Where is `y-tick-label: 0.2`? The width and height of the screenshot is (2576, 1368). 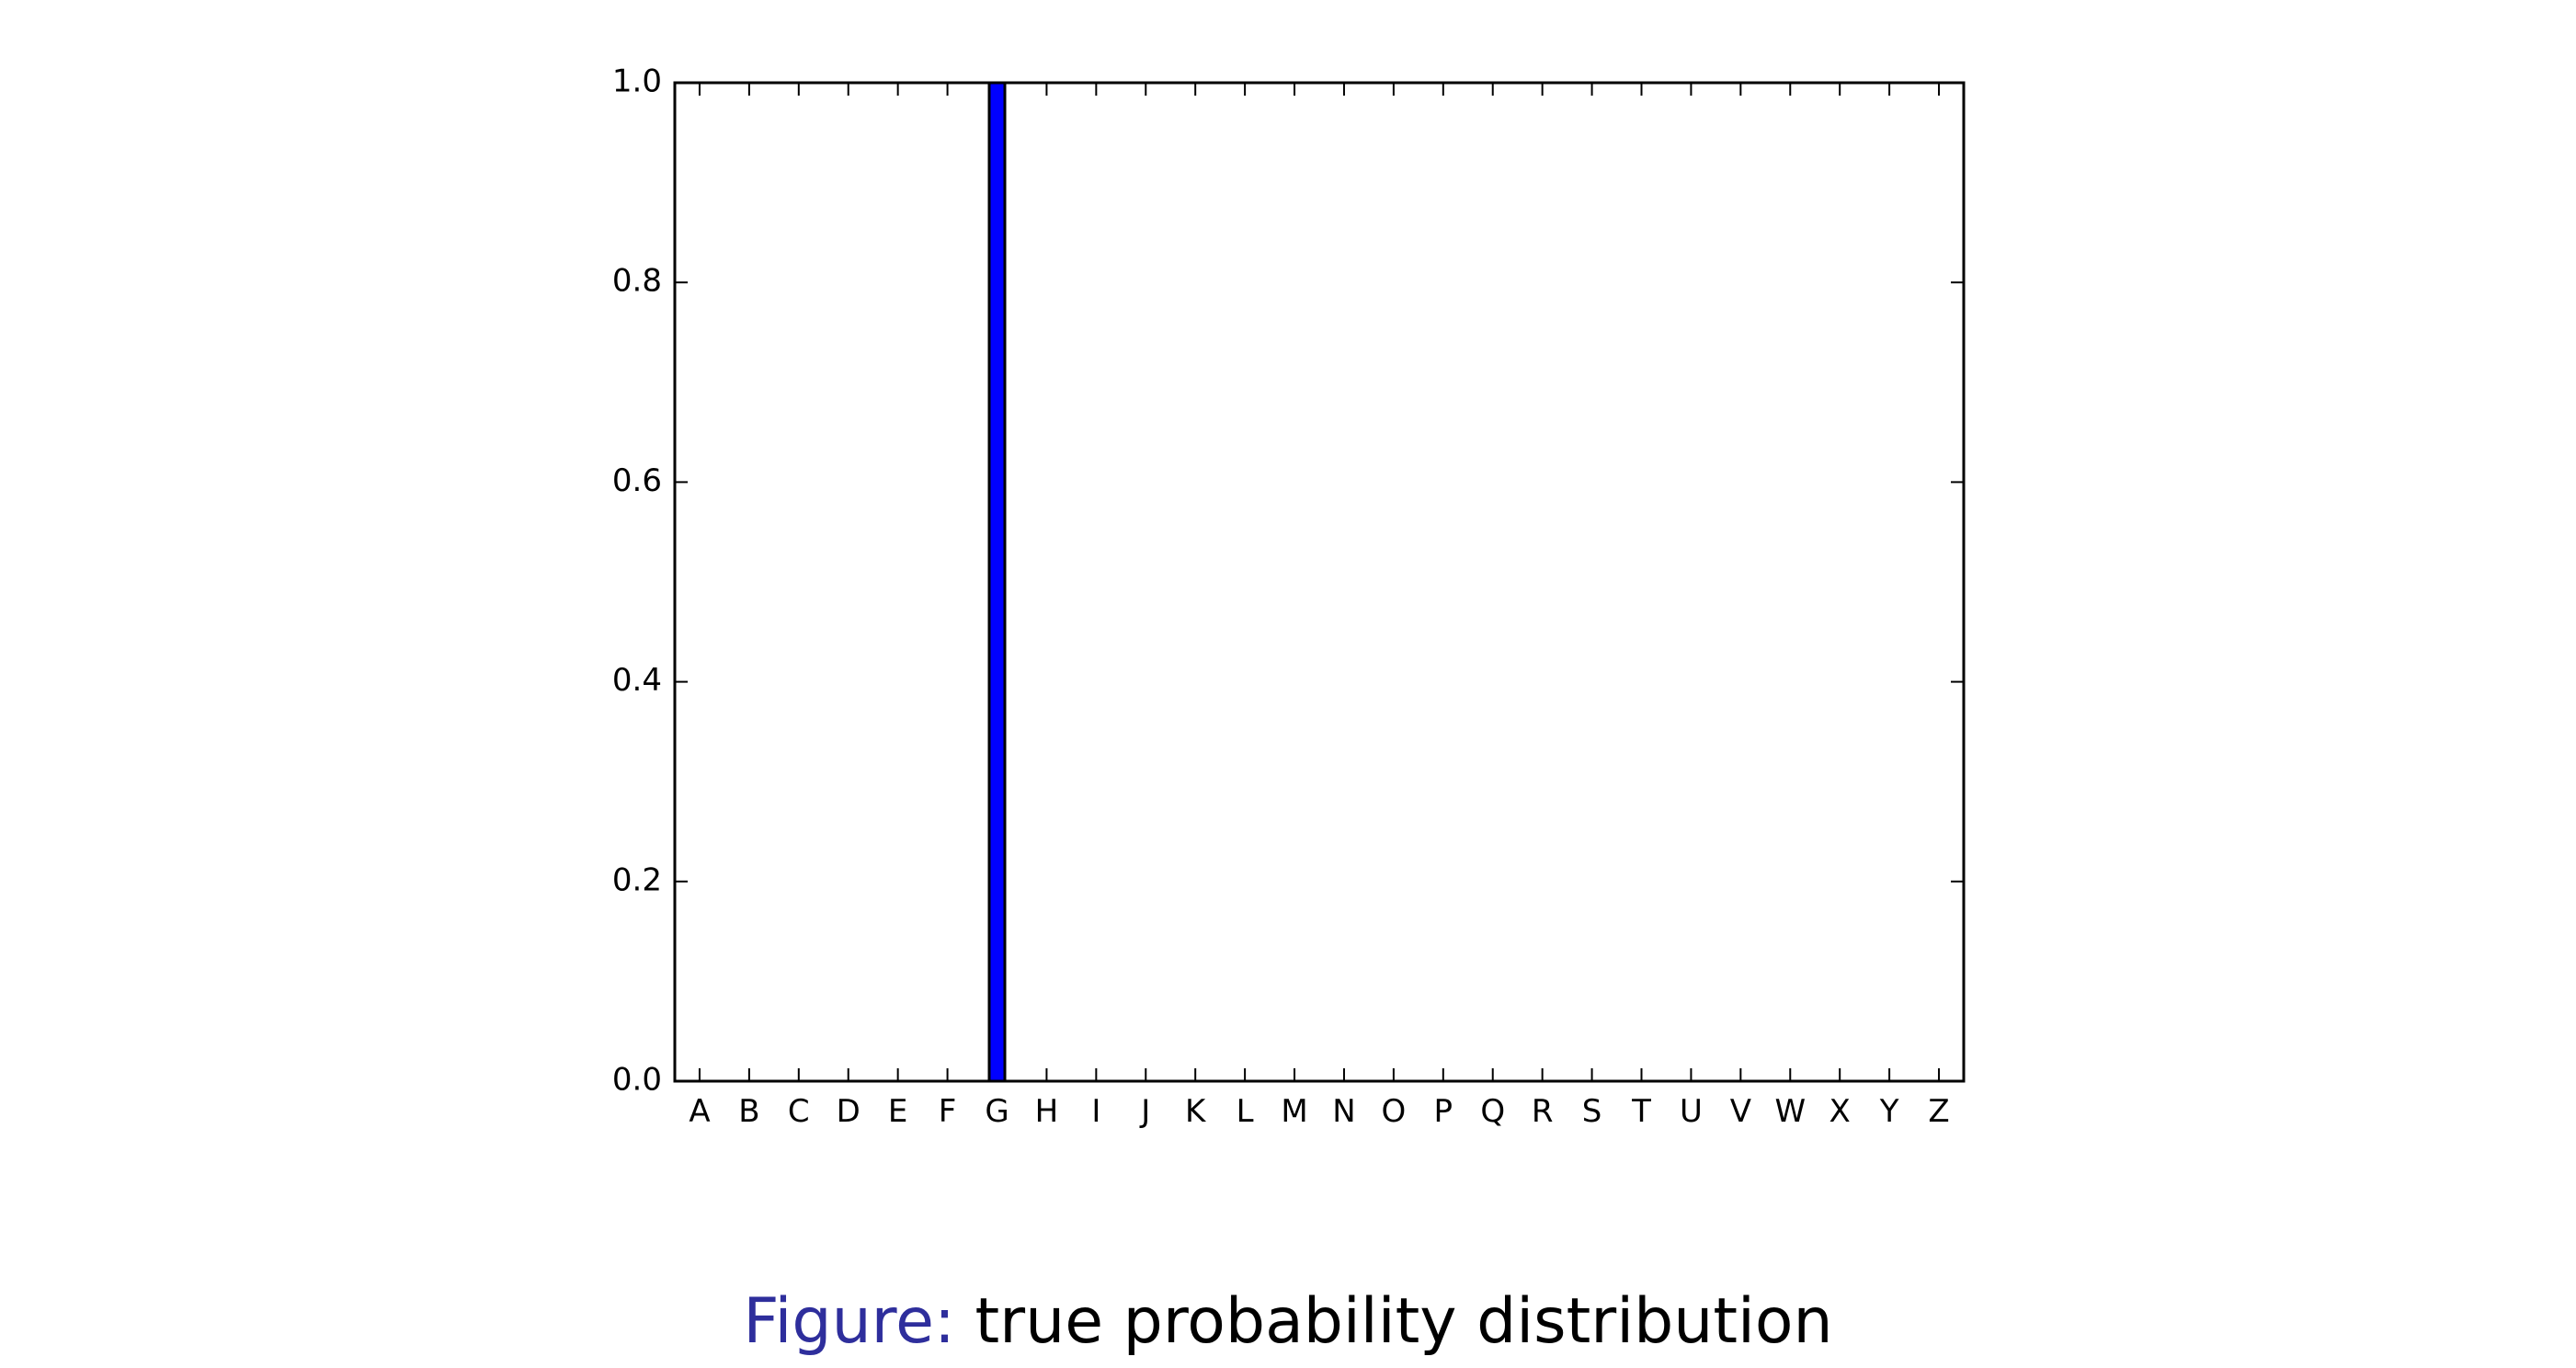 y-tick-label: 0.2 is located at coordinates (637, 879).